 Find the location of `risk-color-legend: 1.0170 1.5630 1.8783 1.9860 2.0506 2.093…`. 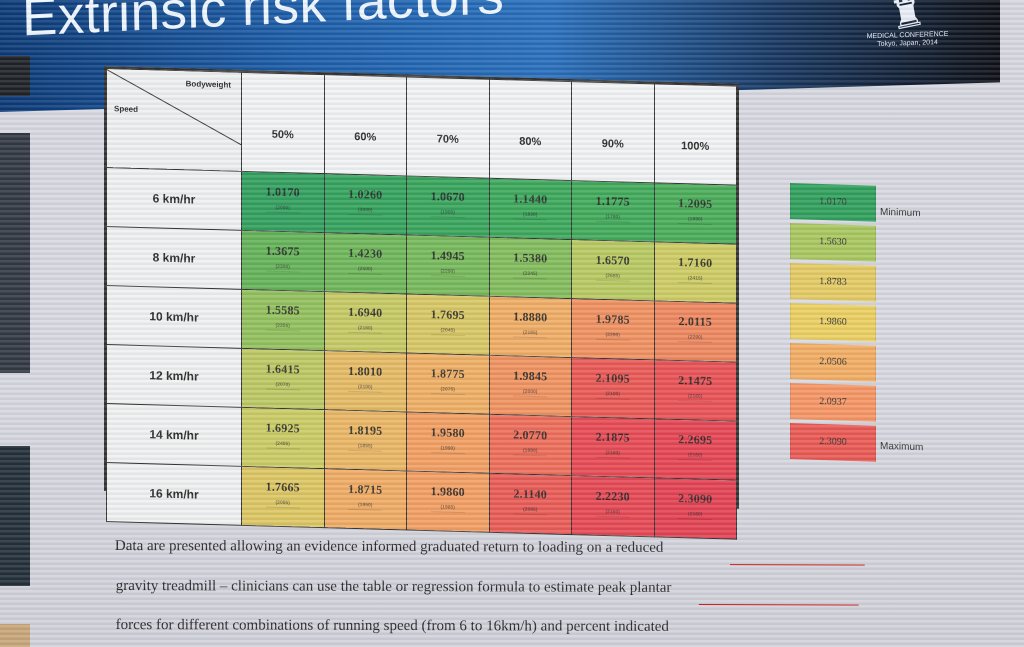

risk-color-legend: 1.0170 1.5630 1.8783 1.9860 2.0506 2.093… is located at coordinates (879, 328).